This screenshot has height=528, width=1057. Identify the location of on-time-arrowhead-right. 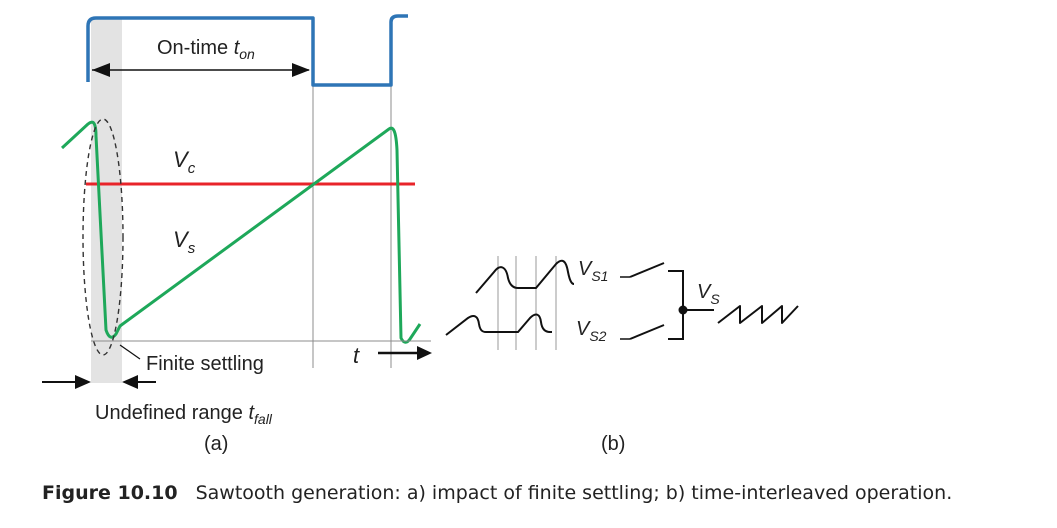
(301, 70).